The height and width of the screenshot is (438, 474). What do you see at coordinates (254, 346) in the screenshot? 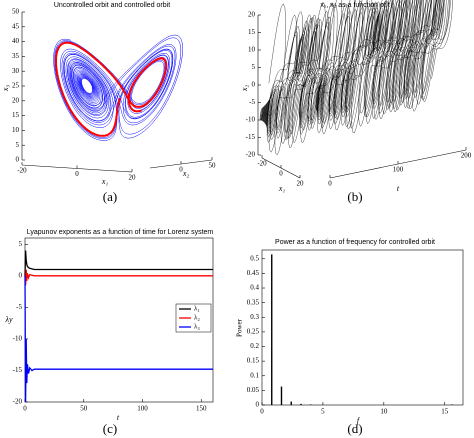
I see `y-tick-label: 0.2` at bounding box center [254, 346].